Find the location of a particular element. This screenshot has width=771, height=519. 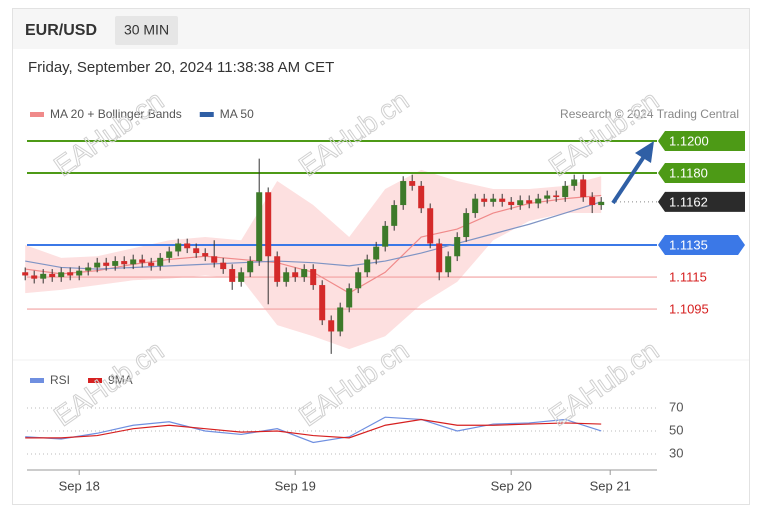

timeframe: 30 MIN is located at coordinates (146, 30).